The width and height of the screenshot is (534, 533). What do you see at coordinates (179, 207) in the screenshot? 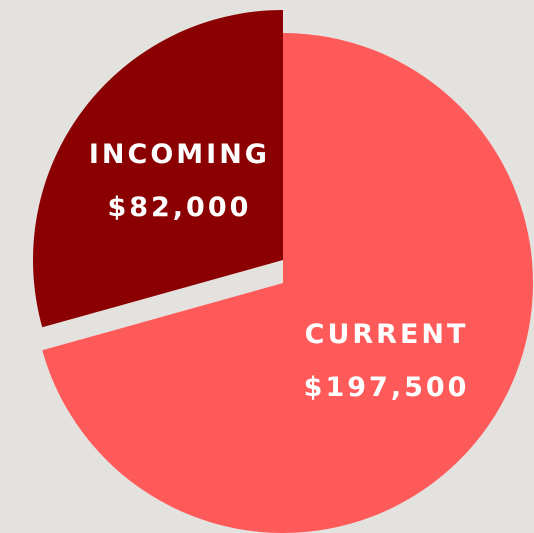
I see `slice-value: $82,000` at bounding box center [179, 207].